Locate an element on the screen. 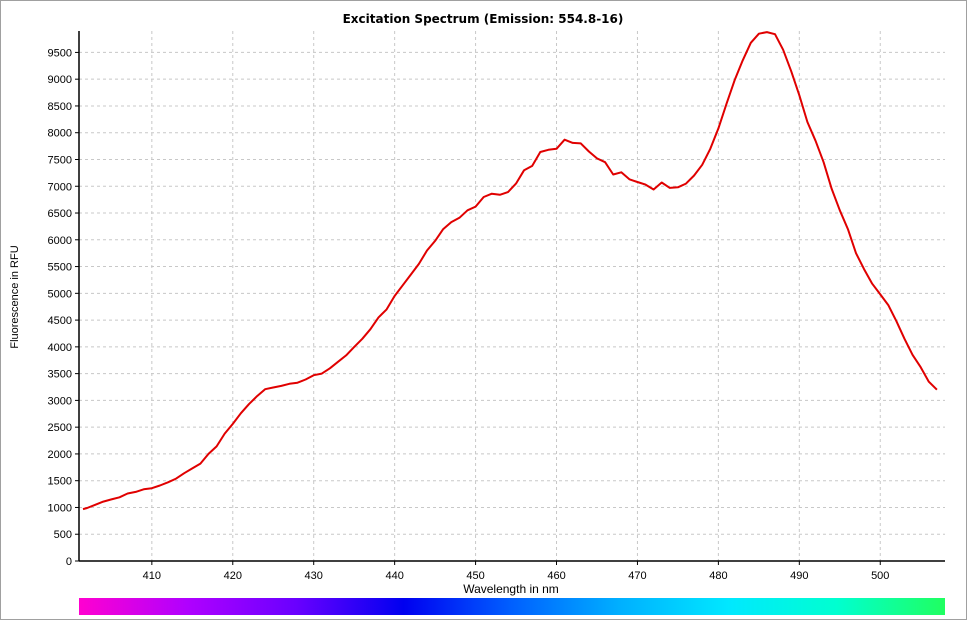 Image resolution: width=967 pixels, height=620 pixels. y-tick-label: 3000 is located at coordinates (60, 401).